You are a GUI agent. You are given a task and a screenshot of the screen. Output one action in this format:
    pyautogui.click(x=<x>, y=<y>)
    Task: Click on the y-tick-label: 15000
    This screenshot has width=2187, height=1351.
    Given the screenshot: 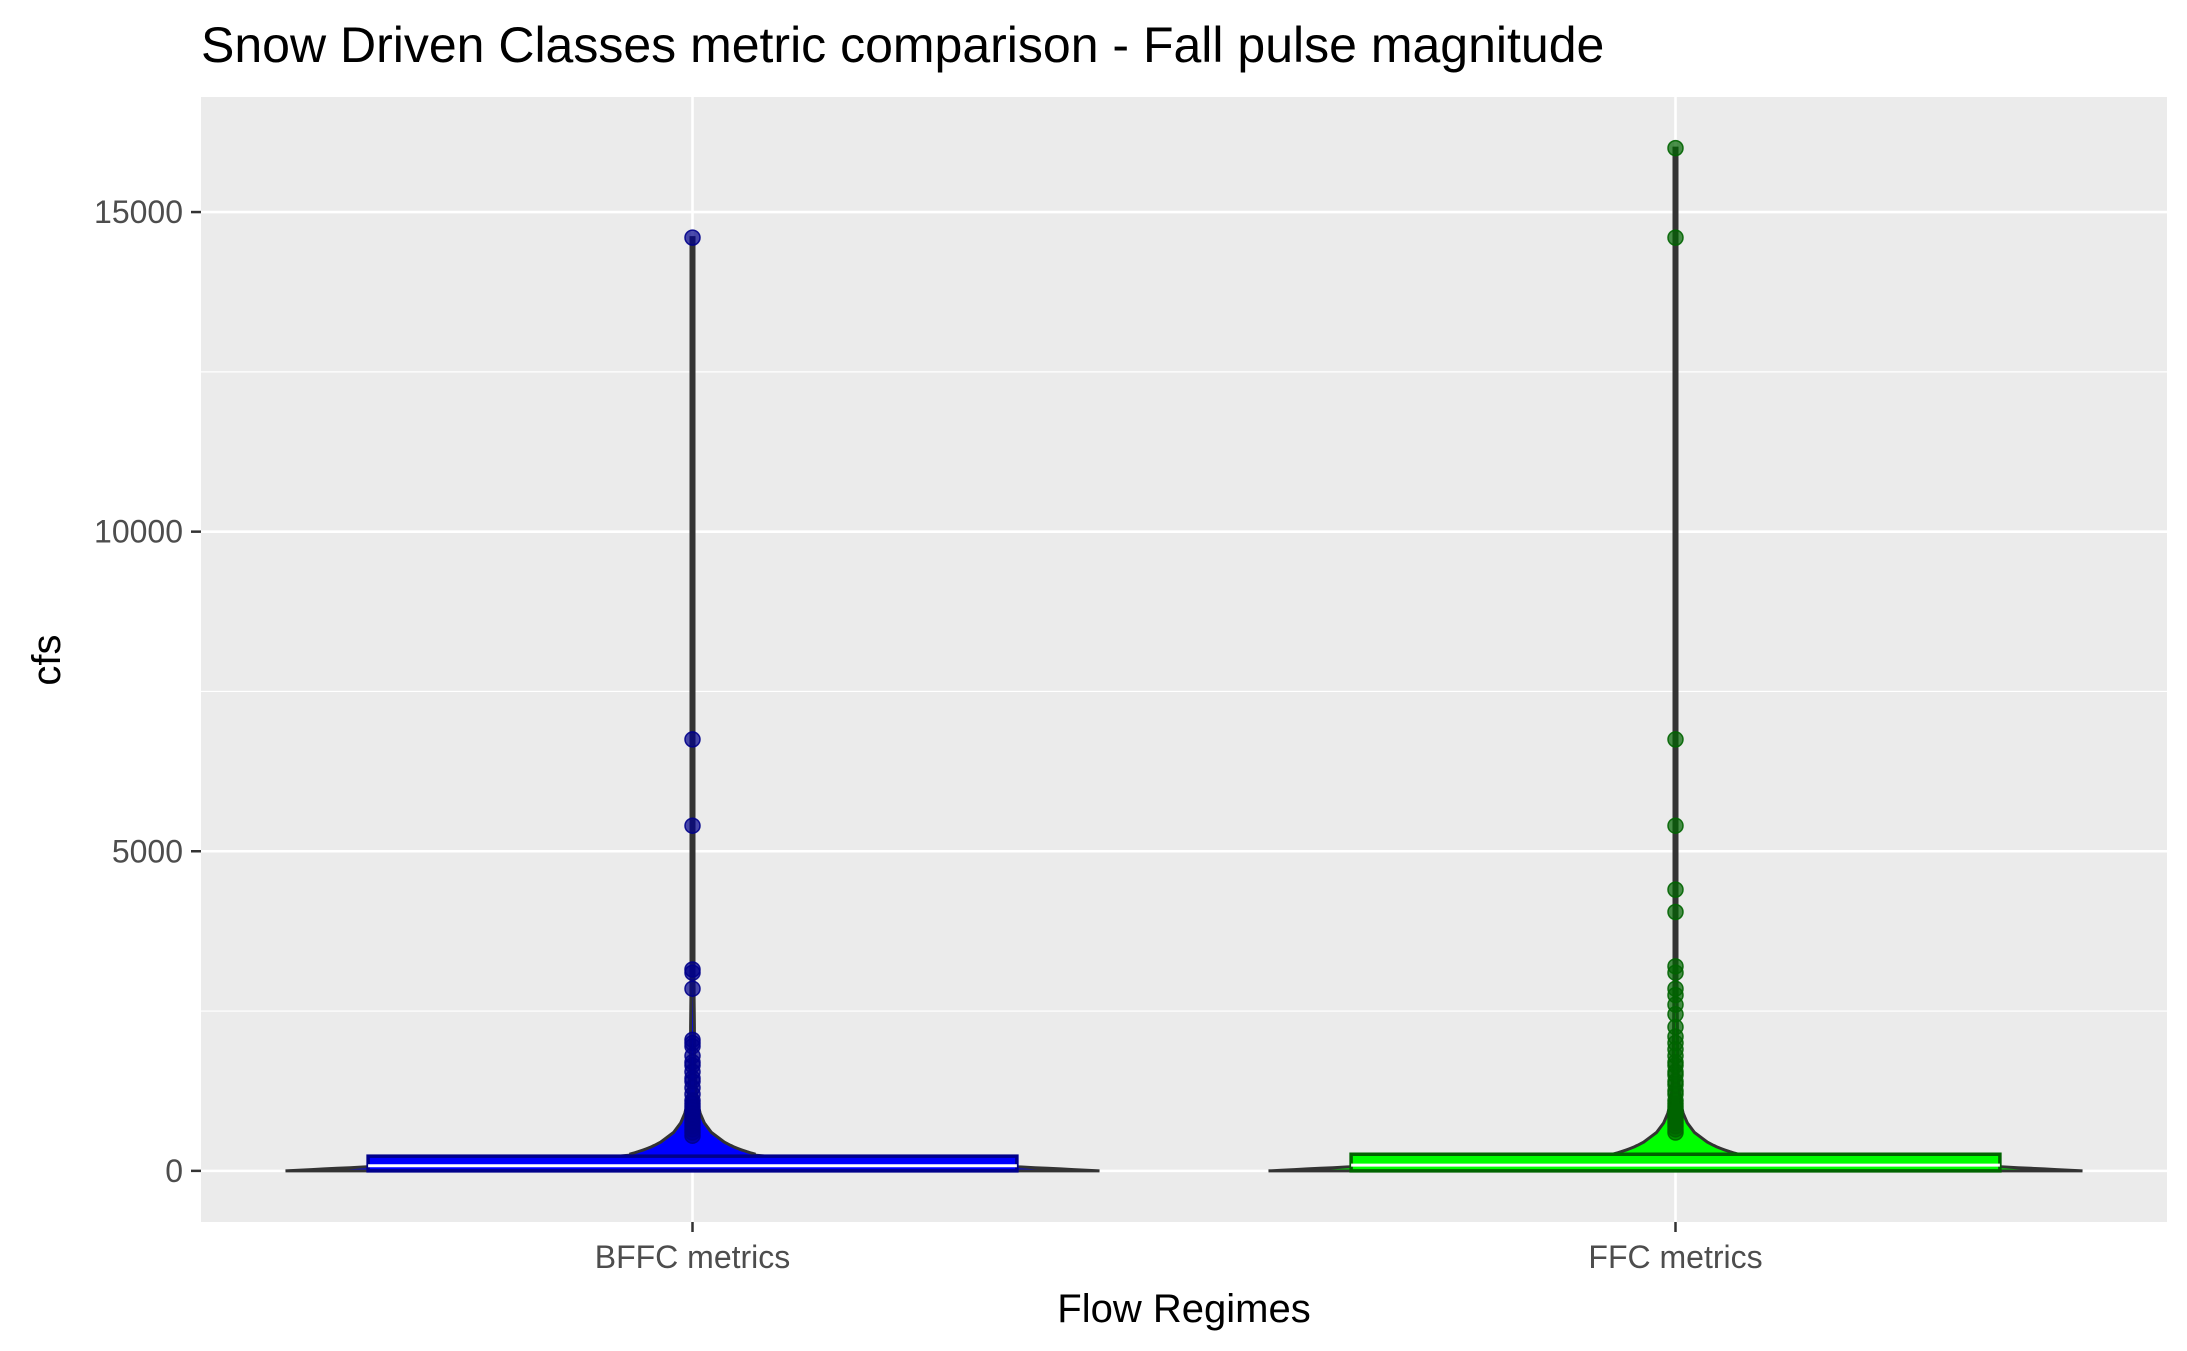 What is the action you would take?
    pyautogui.click(x=138, y=212)
    